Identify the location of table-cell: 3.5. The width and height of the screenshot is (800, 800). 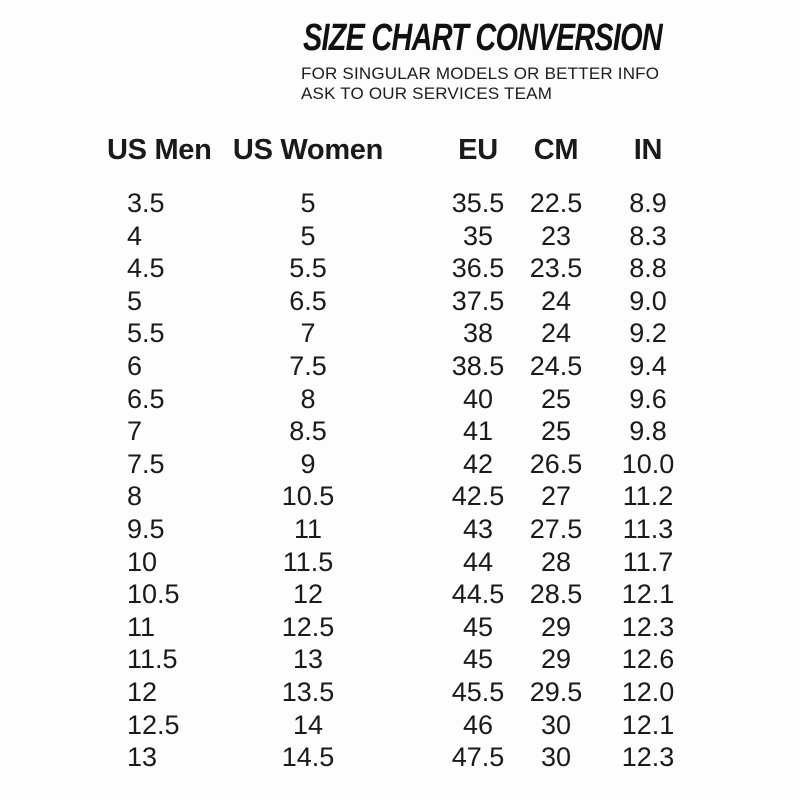
(146, 203).